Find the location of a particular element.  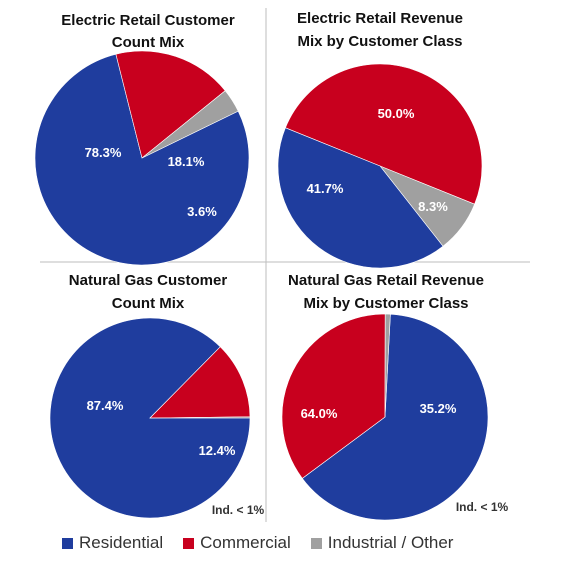

pie1-slice-residential is located at coordinates (142, 159).